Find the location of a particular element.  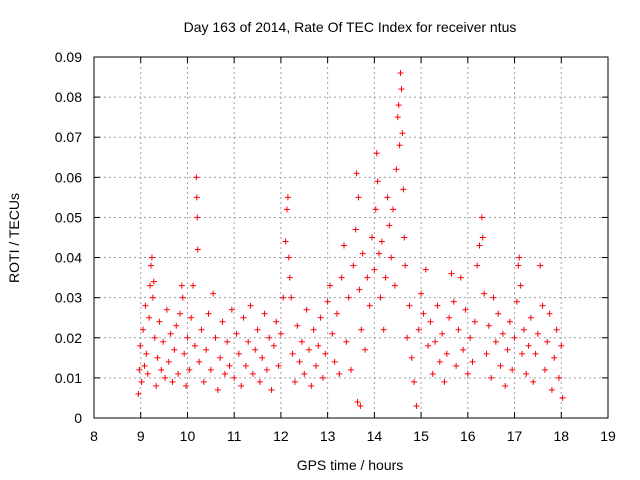

y-tick-label: 0.01 is located at coordinates (68, 378).